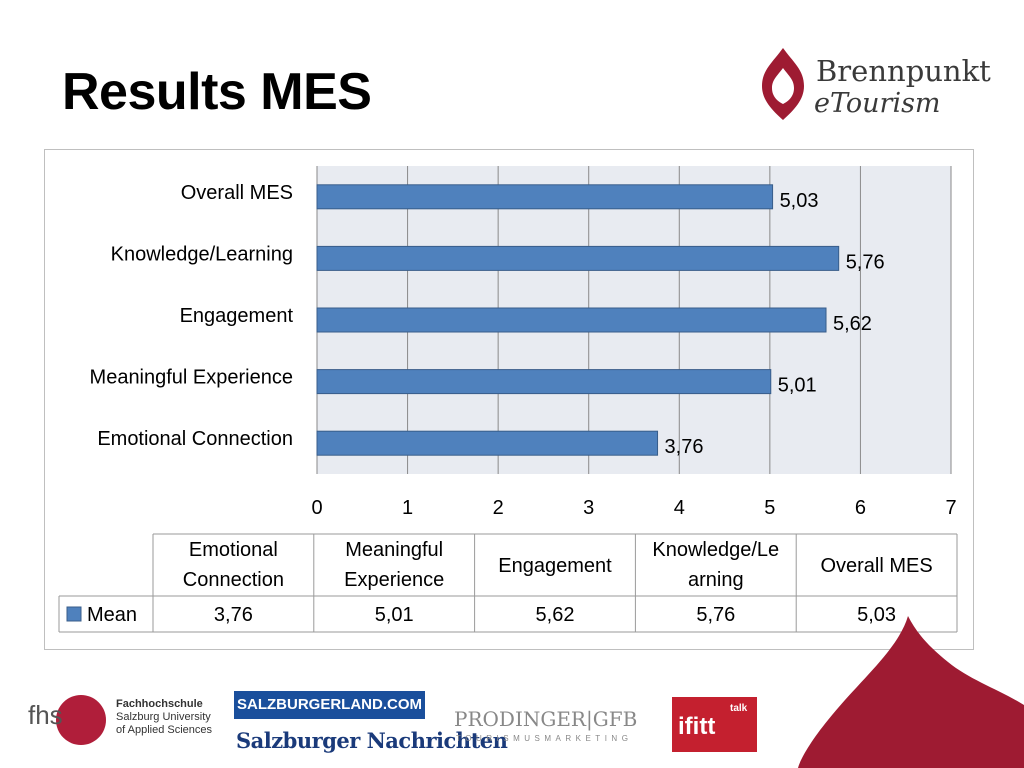 Image resolution: width=1024 pixels, height=768 pixels. What do you see at coordinates (555, 615) in the screenshot?
I see `table-cell: 5,62` at bounding box center [555, 615].